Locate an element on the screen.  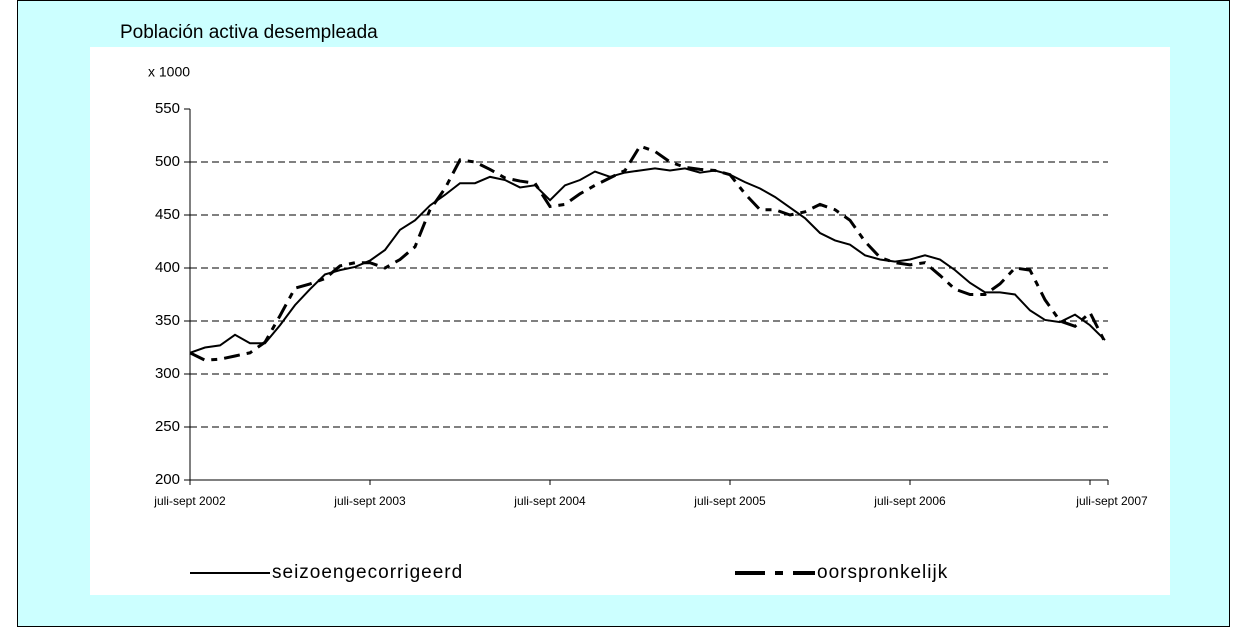
y-tick-label: 500 is located at coordinates (167, 161).